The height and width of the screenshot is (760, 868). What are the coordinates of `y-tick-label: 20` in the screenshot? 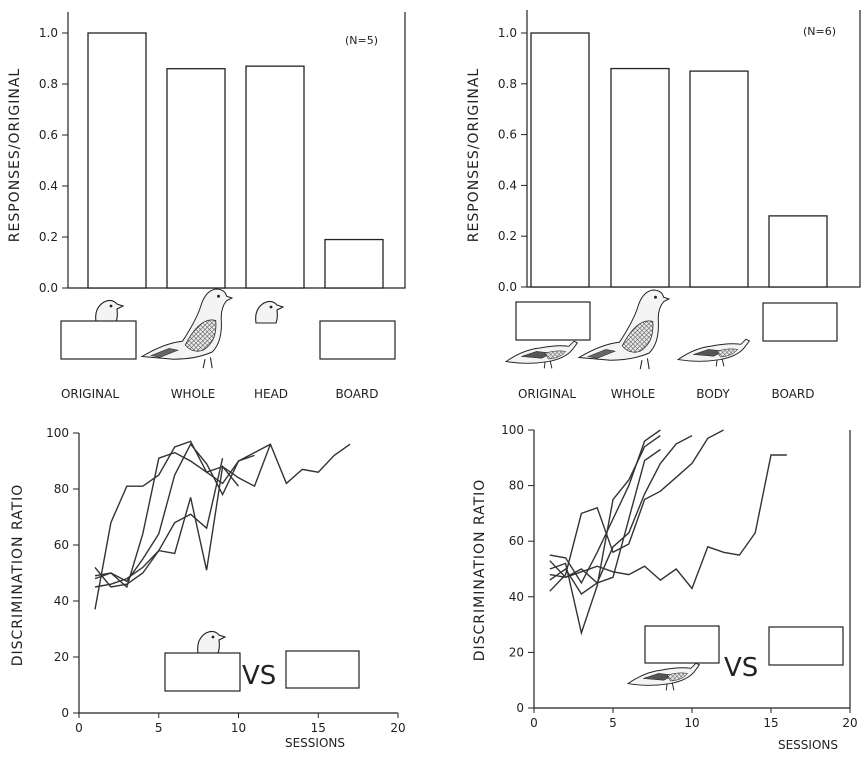 It's located at (516, 652).